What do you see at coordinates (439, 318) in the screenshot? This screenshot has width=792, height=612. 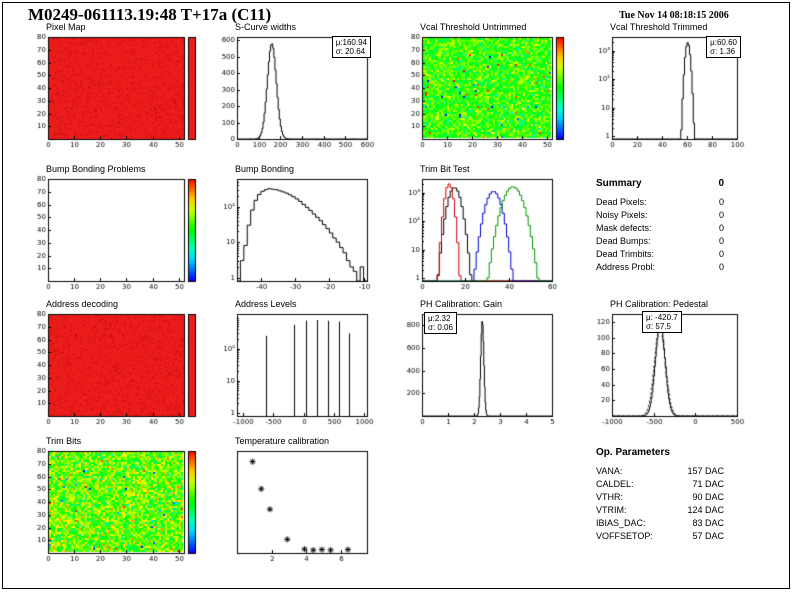 I see `stats-mu: μ:2.32` at bounding box center [439, 318].